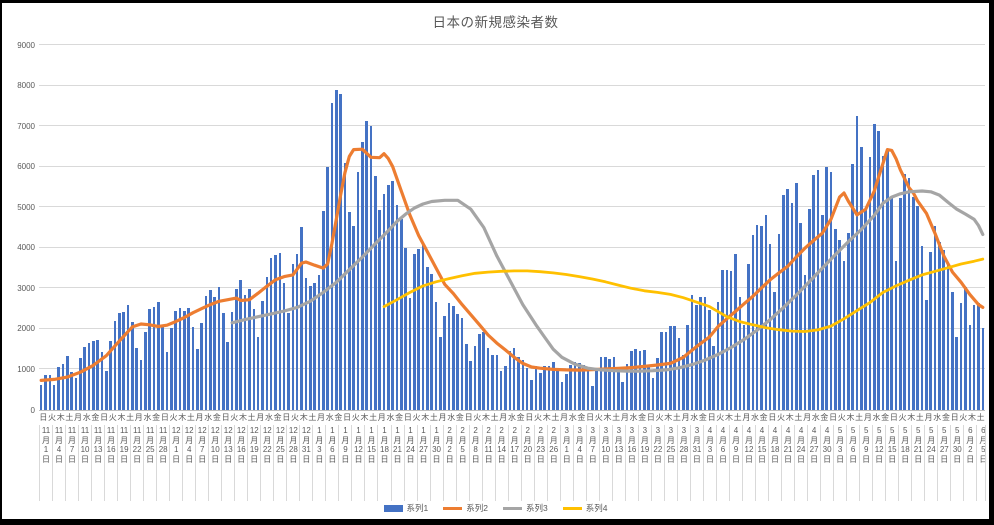  Describe the element at coordinates (26, 126) in the screenshot. I see `y-tick-label: 7000` at that location.